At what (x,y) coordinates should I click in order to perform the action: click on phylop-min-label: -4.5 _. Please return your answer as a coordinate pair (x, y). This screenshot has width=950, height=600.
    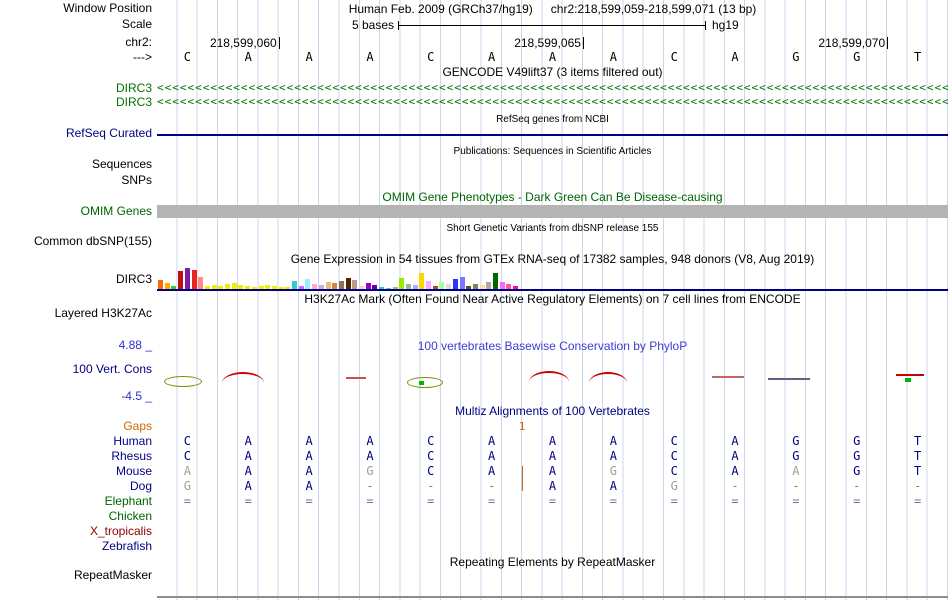
    Looking at the image, I should click on (136, 396).